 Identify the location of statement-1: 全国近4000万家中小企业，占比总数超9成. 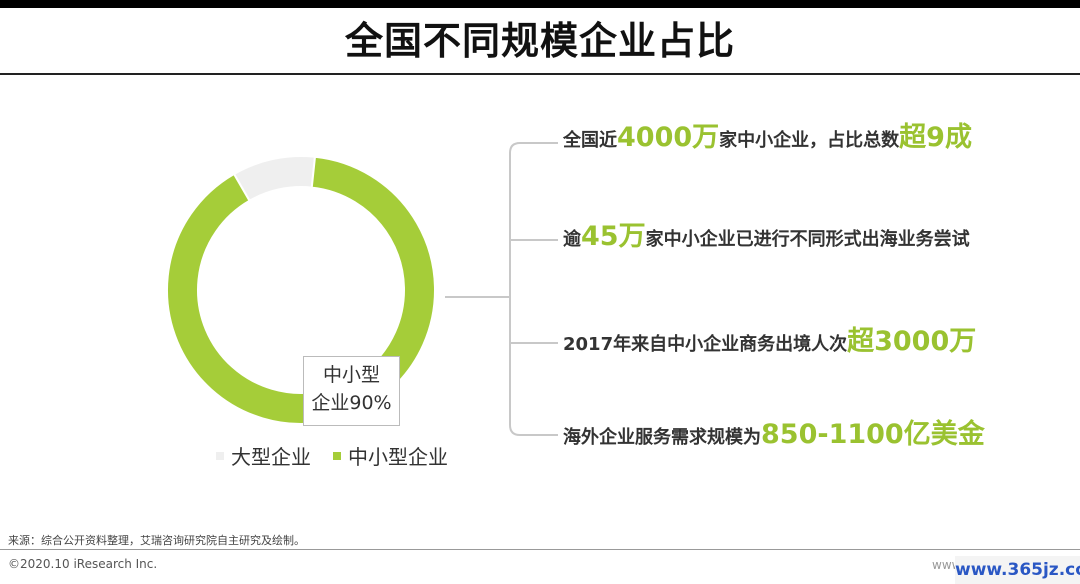
(767, 137).